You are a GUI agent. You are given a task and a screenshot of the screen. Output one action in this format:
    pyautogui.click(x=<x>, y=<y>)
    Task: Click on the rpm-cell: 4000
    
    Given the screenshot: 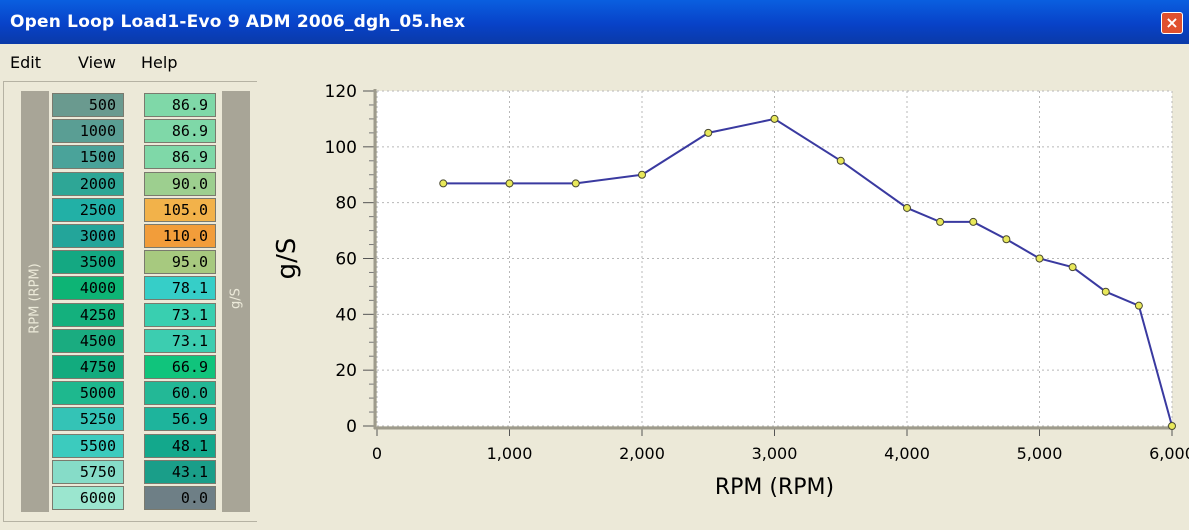 What is the action you would take?
    pyautogui.click(x=88, y=288)
    